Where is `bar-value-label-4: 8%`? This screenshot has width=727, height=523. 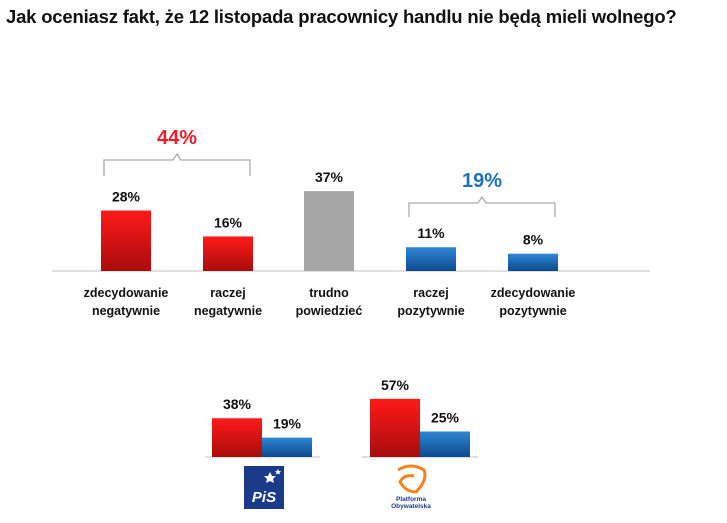 bar-value-label-4: 8% is located at coordinates (533, 240).